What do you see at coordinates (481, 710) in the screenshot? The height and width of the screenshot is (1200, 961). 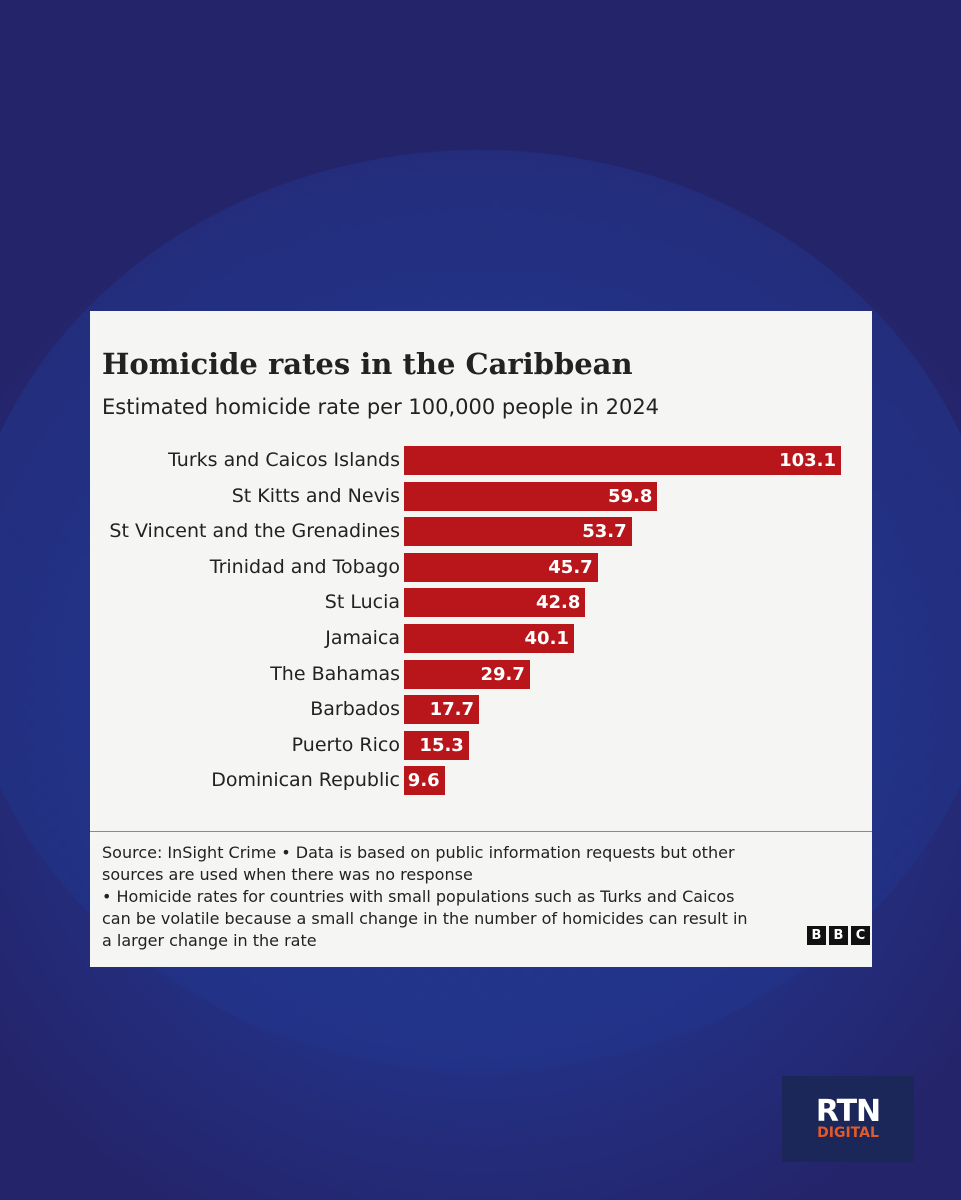 I see `bar-row: Barbados 17.7` at bounding box center [481, 710].